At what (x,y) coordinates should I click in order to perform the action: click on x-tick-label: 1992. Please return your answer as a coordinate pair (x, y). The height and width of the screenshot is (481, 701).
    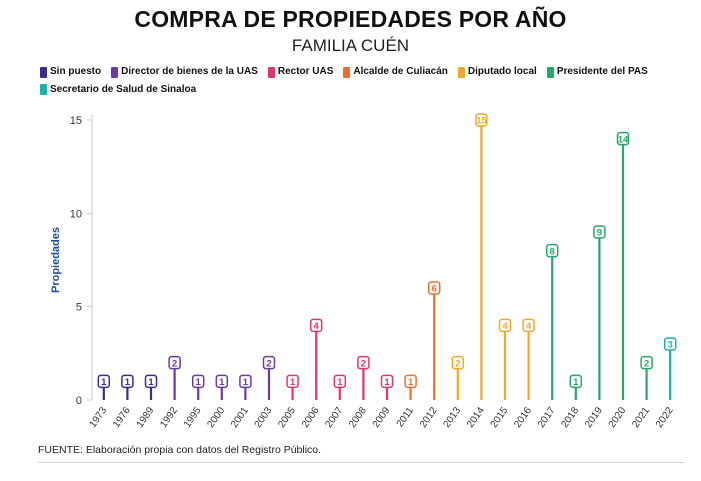
    Looking at the image, I should click on (169, 417).